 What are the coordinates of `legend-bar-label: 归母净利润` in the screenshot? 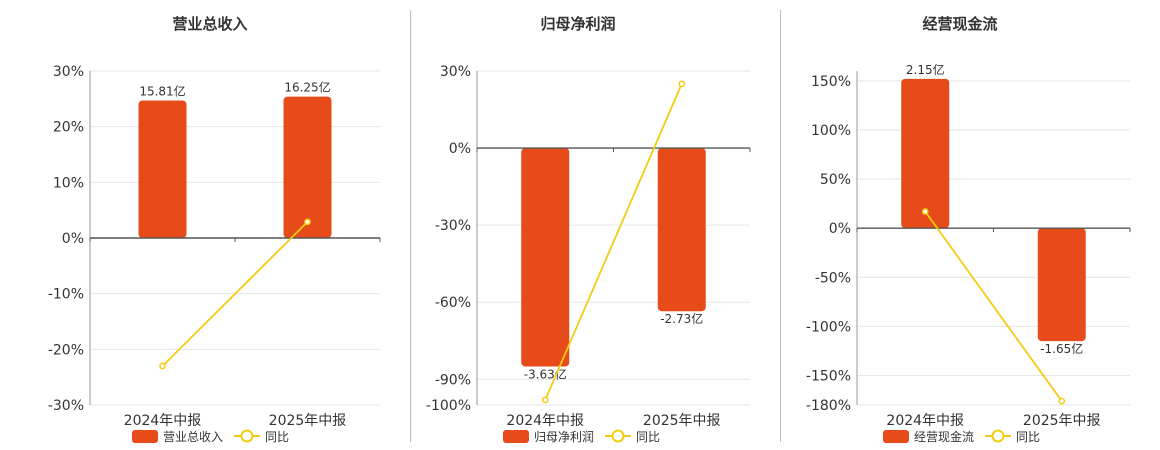 It's located at (564, 437).